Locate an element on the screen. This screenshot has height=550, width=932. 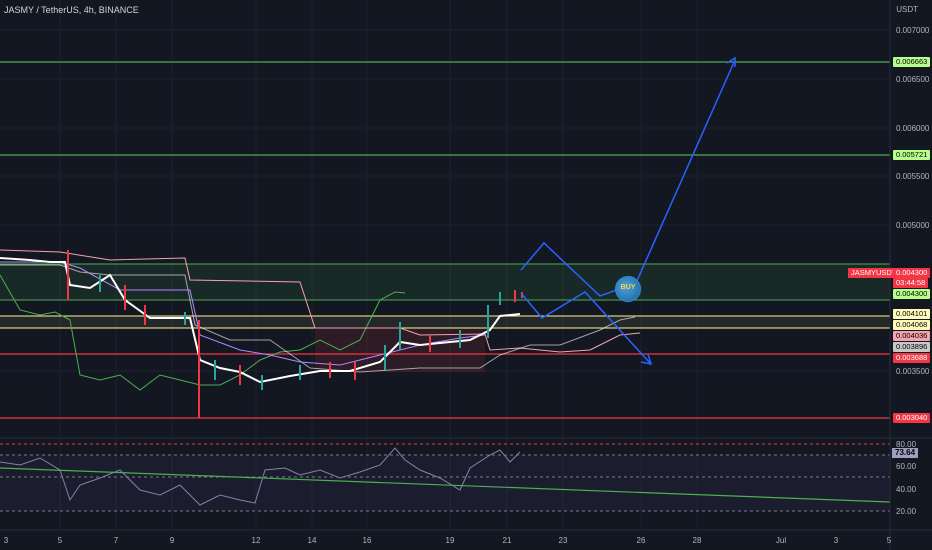
level-tag-red: 0.003040 is located at coordinates (912, 418).